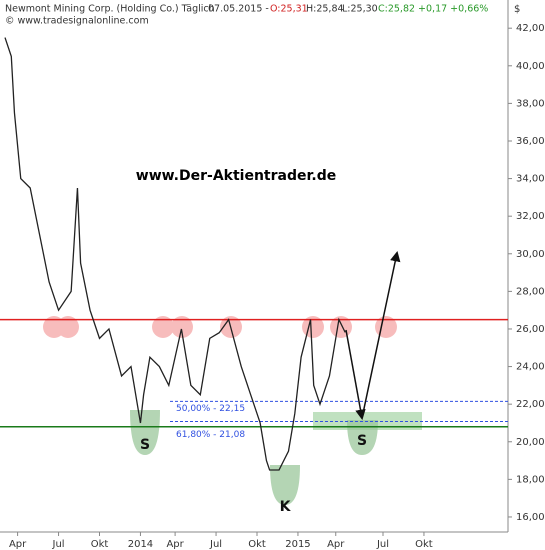  I want to click on head-shape, so click(285, 485).